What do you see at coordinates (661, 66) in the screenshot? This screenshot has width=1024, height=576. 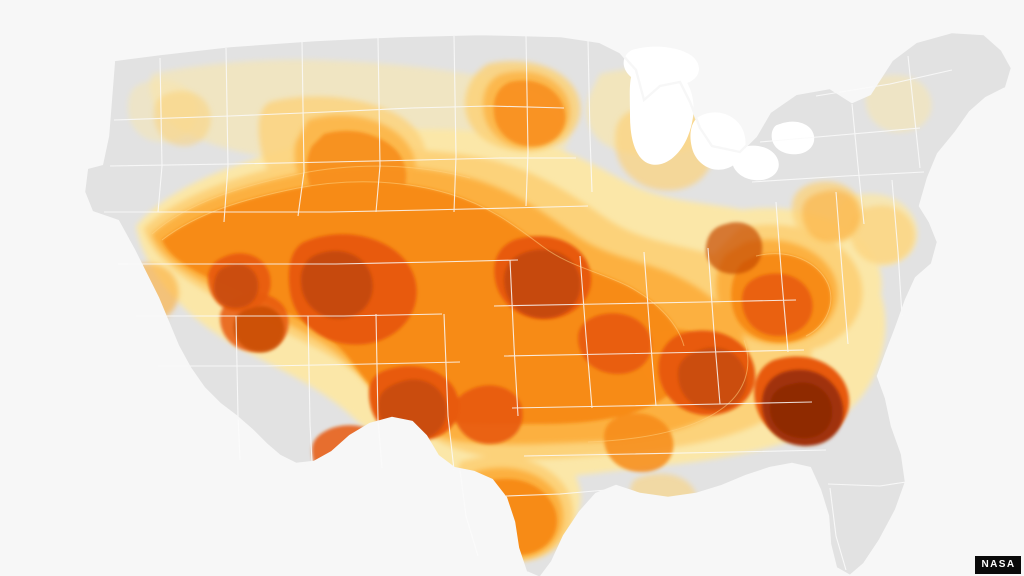 I see `lake-superior` at bounding box center [661, 66].